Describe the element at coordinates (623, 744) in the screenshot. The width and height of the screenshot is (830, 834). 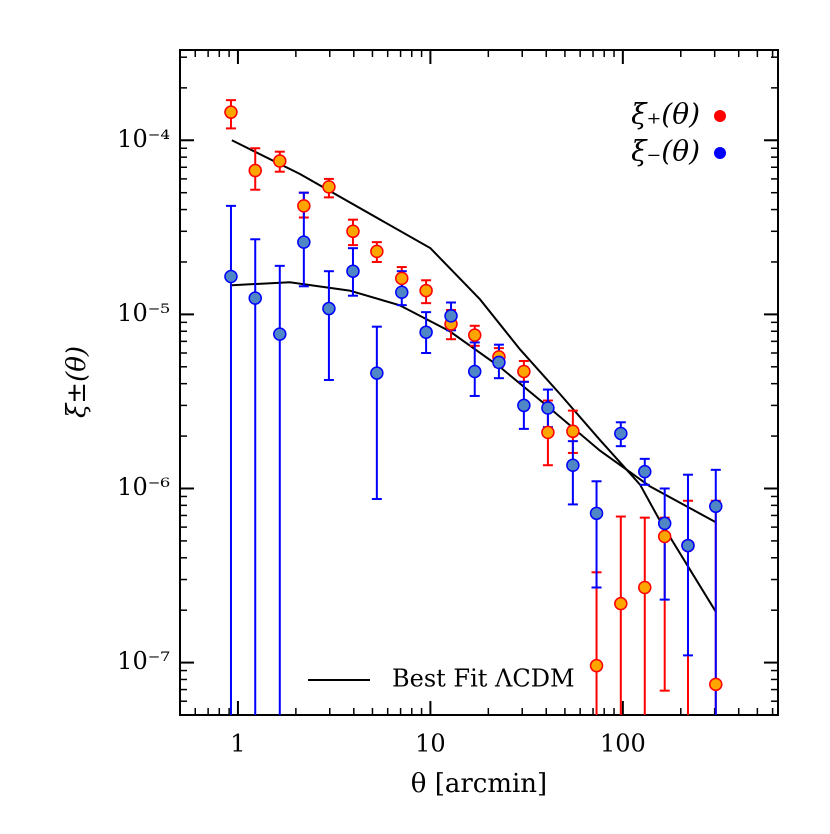
I see `x-tick-label: 100` at that location.